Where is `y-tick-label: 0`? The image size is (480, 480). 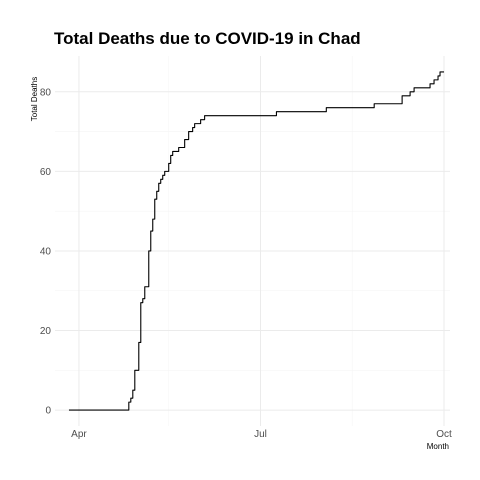 y-tick-label: 0 is located at coordinates (48, 411).